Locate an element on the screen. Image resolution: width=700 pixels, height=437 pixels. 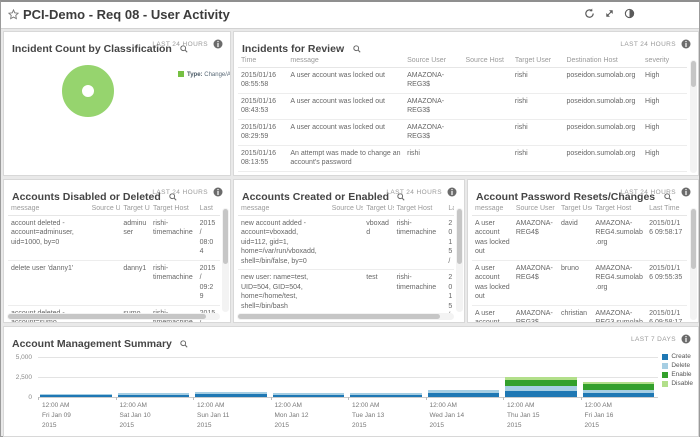
star-icon is located at coordinates (13, 14).